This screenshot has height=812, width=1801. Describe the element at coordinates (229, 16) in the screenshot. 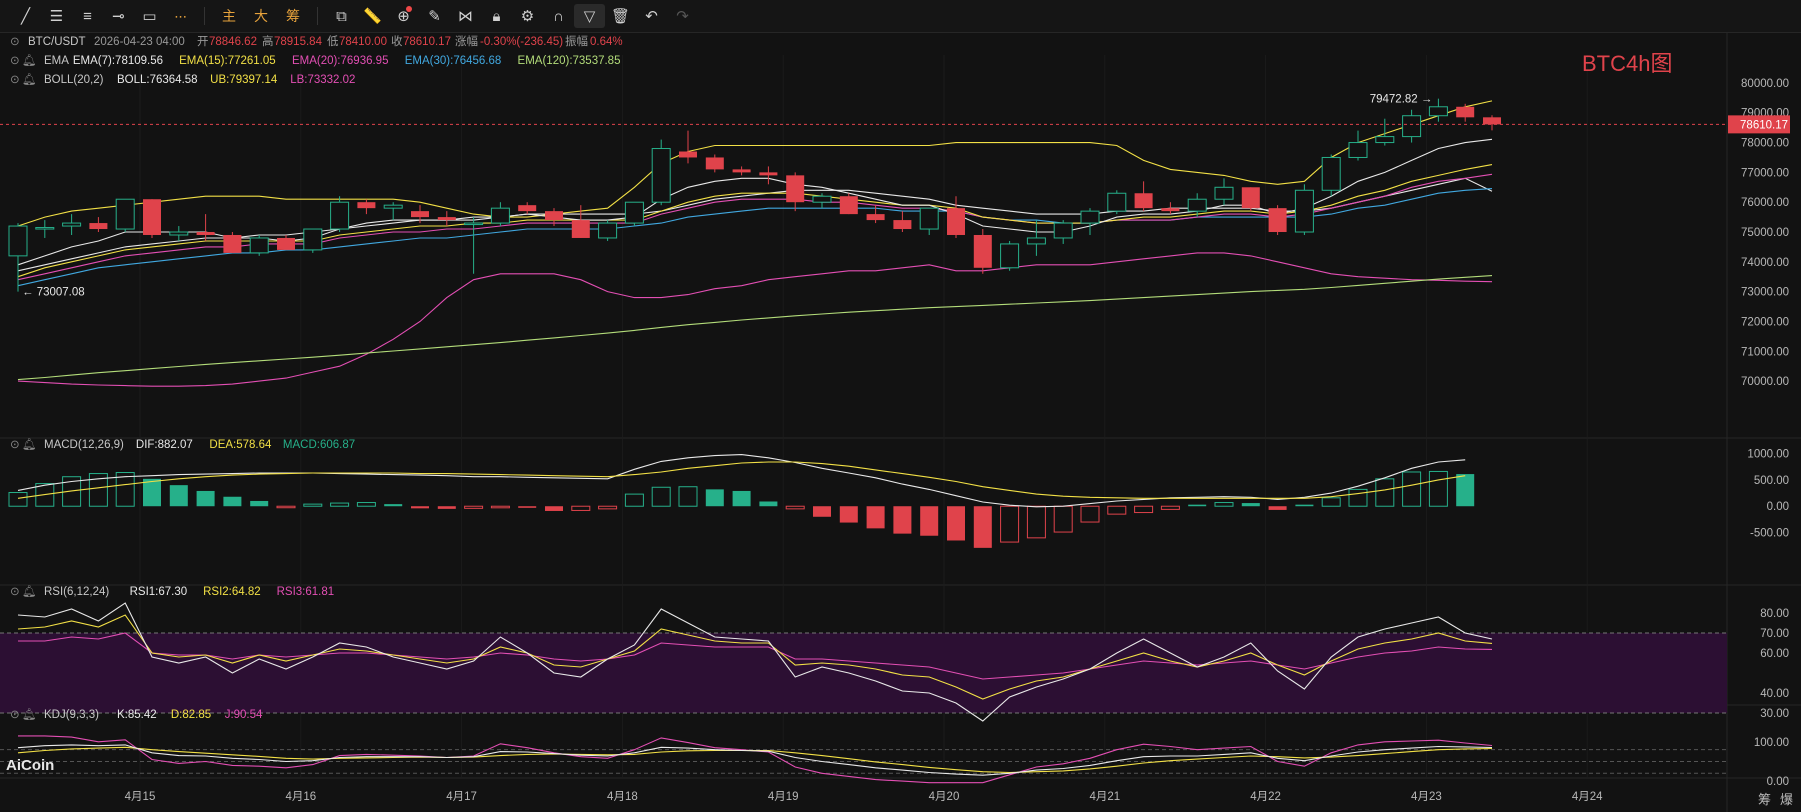

I see `main-indicator-button: 主` at that location.